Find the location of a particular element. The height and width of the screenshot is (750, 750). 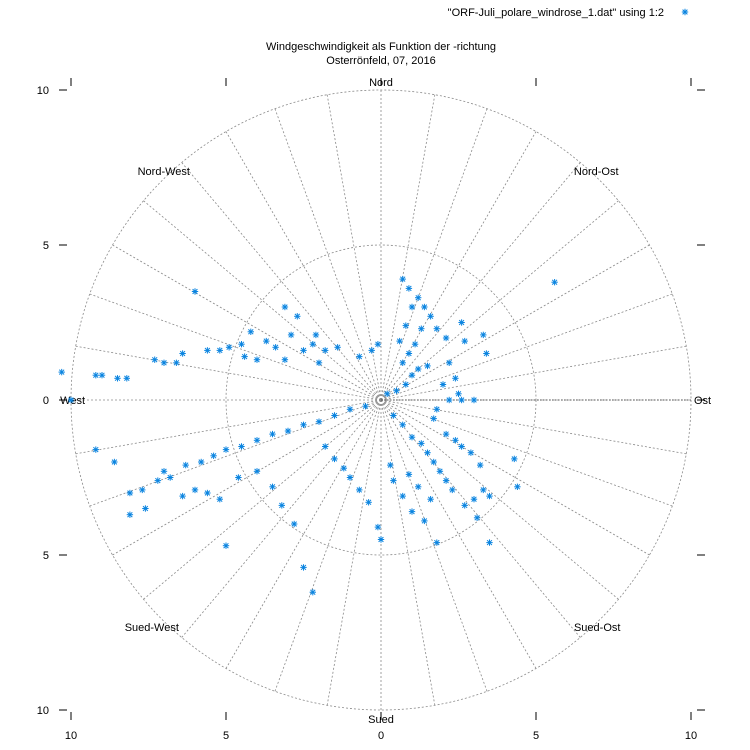

x-tick-label: 5 is located at coordinates (226, 736).